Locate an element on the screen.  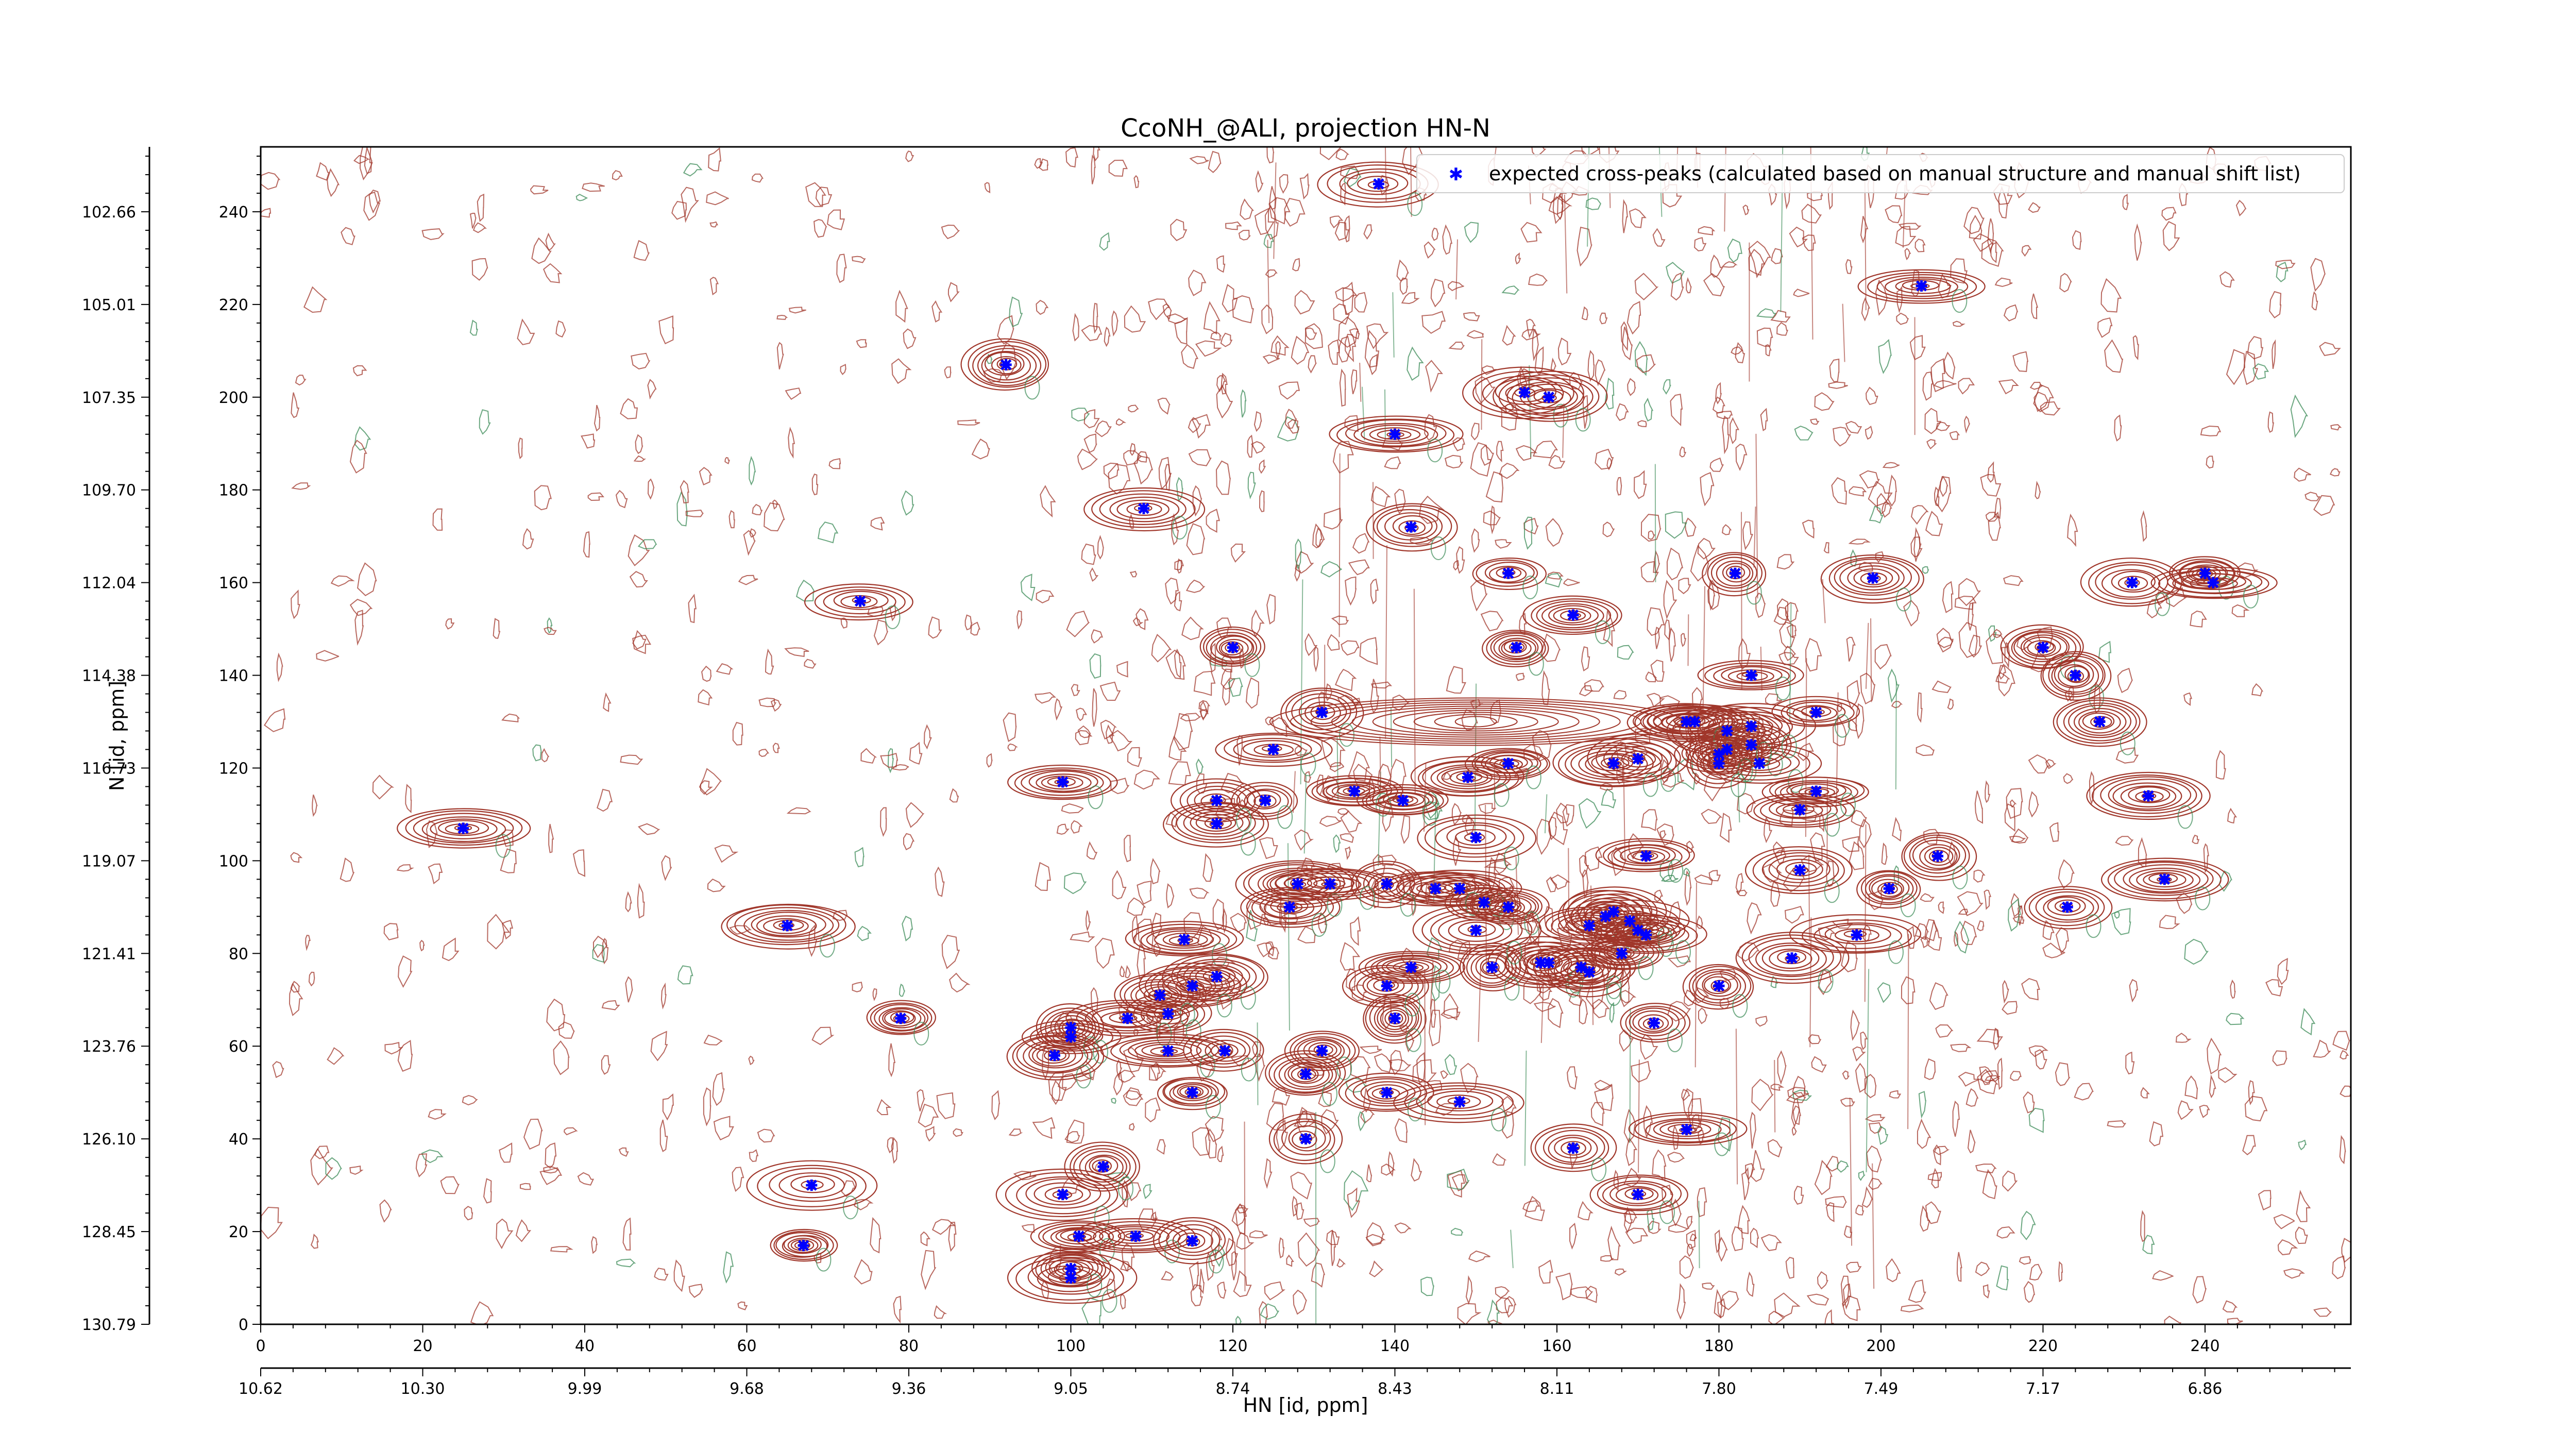
ridge-contour is located at coordinates (1476, 721).